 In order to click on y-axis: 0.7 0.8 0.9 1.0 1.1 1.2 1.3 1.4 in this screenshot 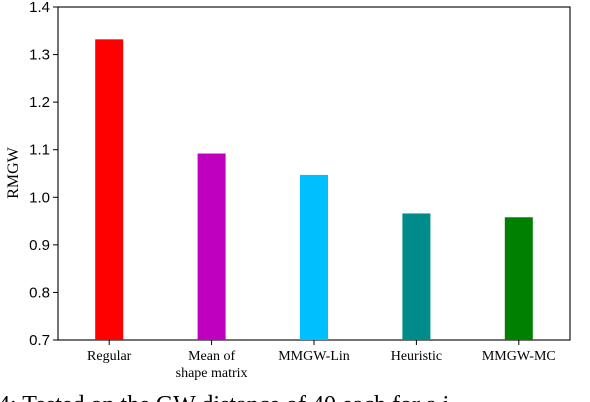, I will do `click(43, 174)`.